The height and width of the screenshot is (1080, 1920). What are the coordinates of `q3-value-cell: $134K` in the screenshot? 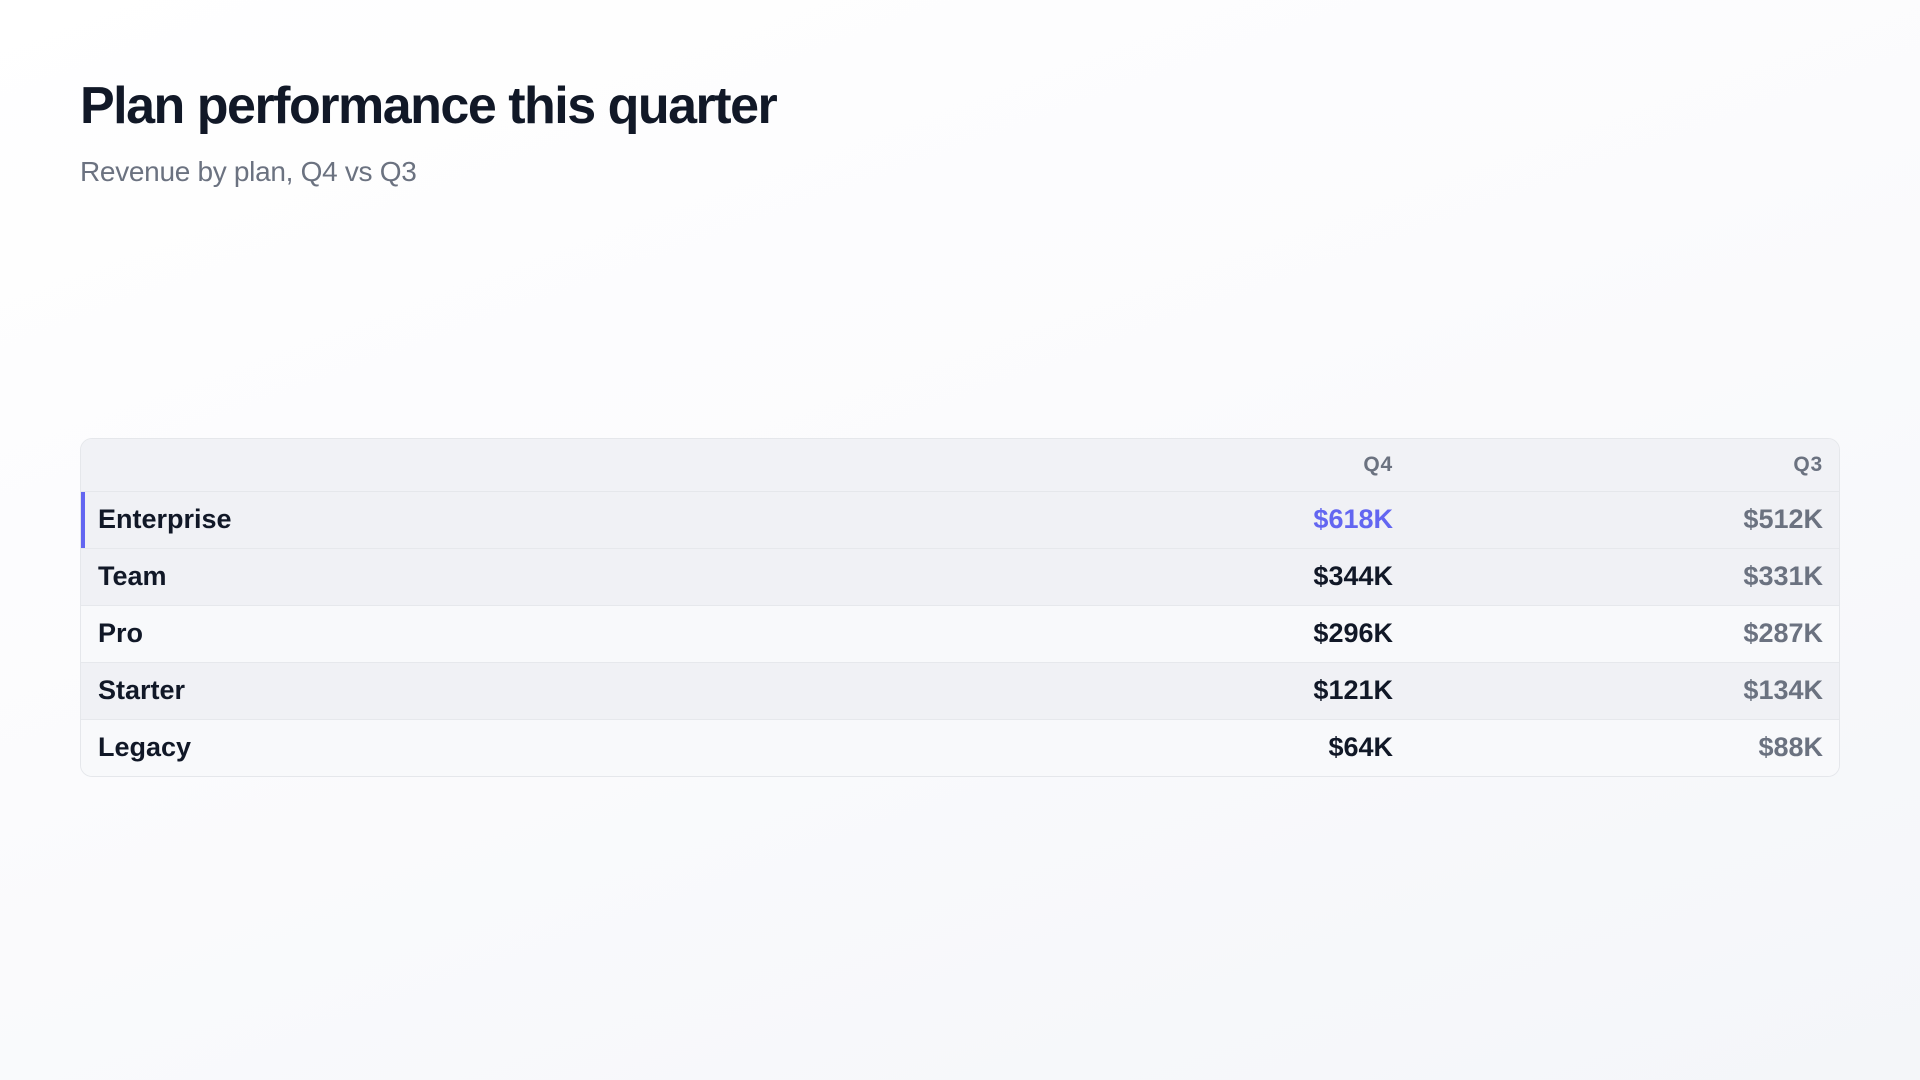 It's located at (1783, 690).